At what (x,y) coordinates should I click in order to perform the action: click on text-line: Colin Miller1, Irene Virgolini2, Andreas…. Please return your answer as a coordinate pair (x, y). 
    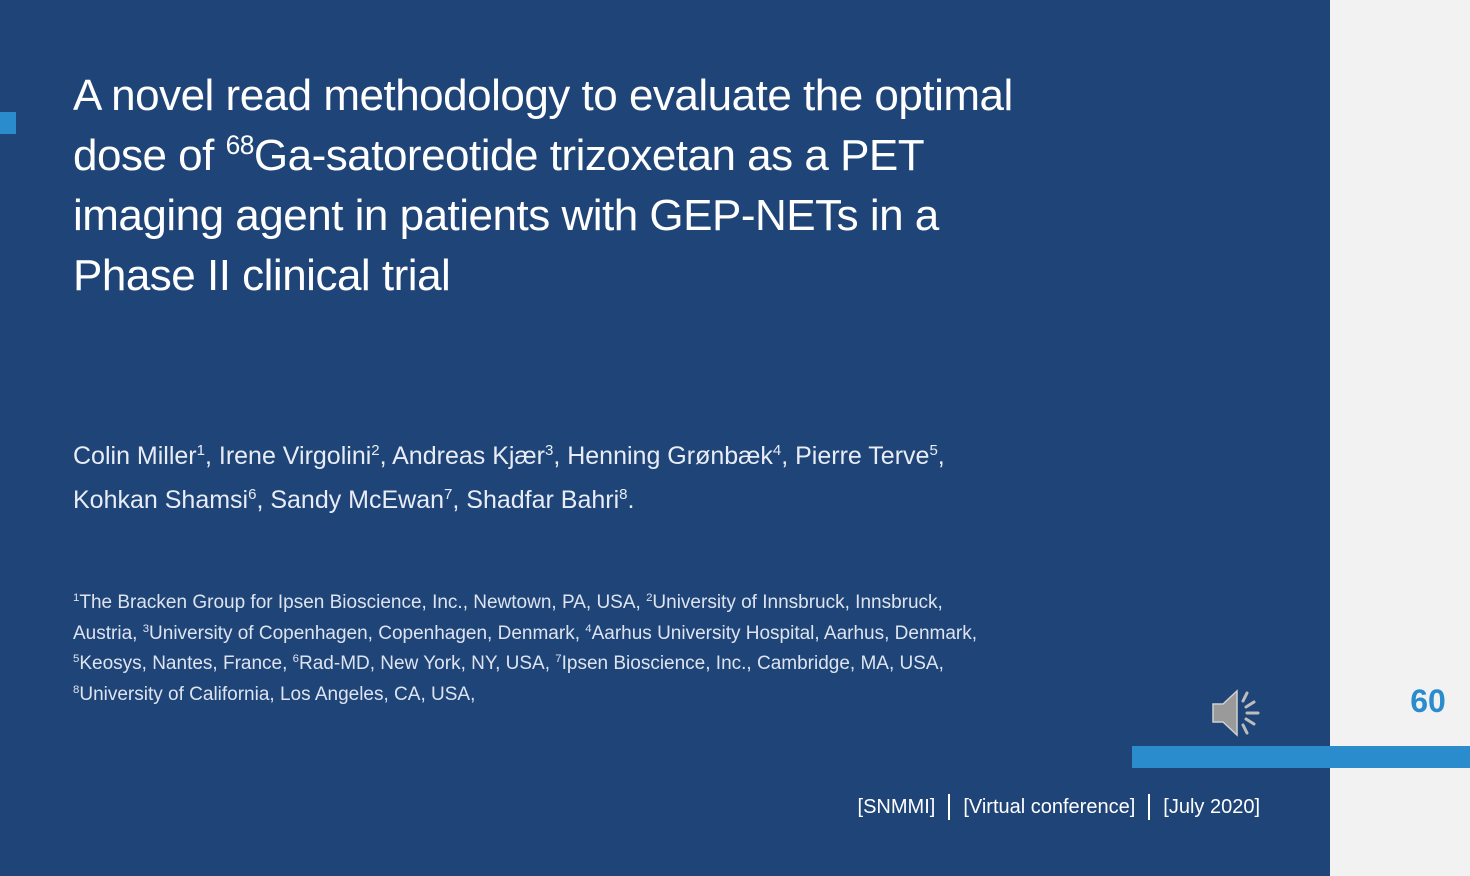
    Looking at the image, I should click on (509, 456).